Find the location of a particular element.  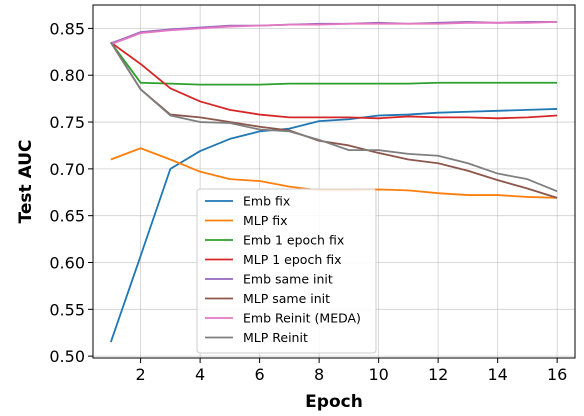

y-tick-label: 0.85 is located at coordinates (67, 28).